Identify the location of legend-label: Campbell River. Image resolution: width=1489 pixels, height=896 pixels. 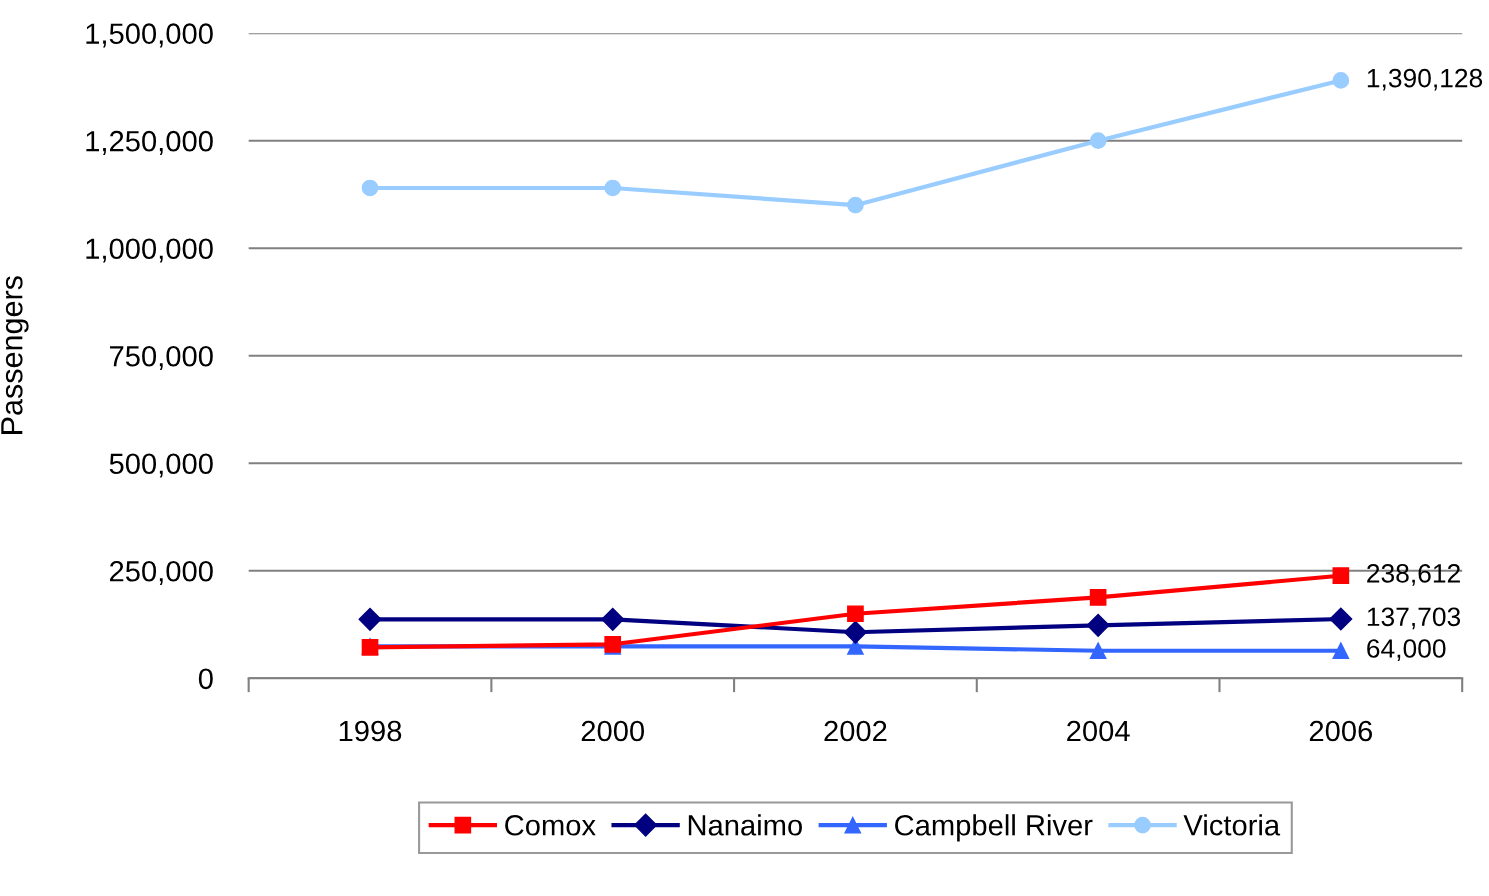
(994, 828).